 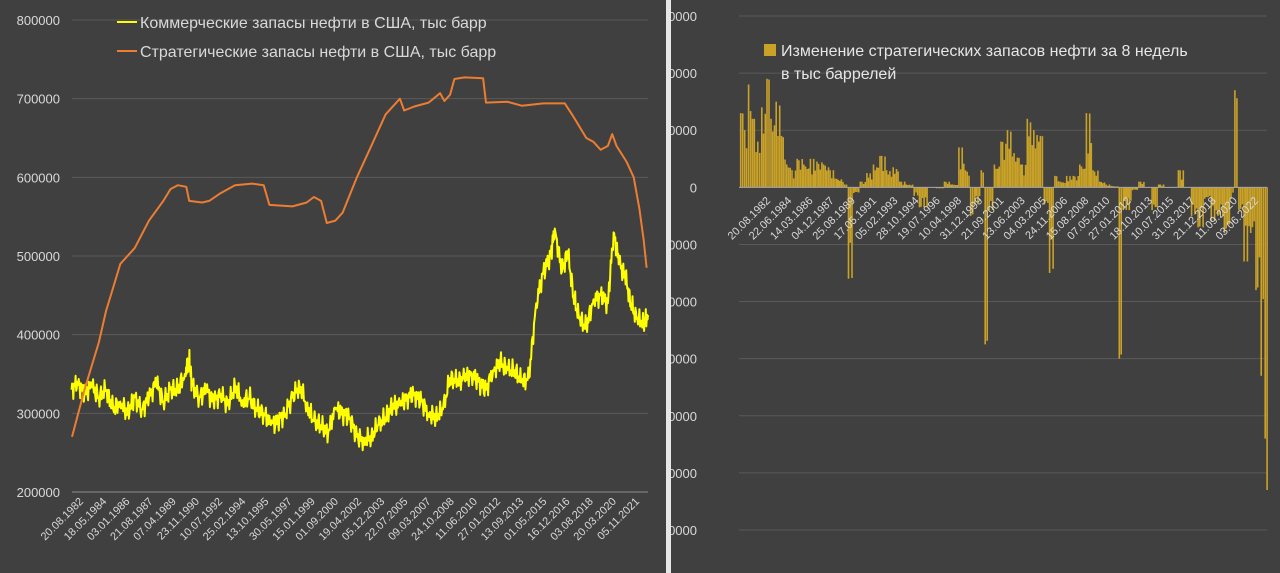 I want to click on y-tick-label: -50000, so click(x=684, y=473).